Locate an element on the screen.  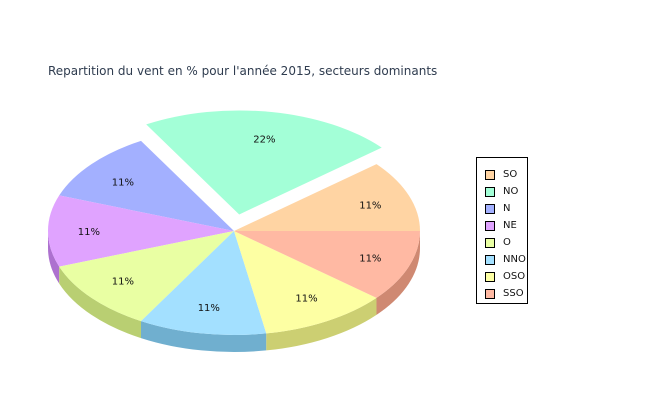
chart-legend: SO NO N NE O NNO OSO SSO is located at coordinates (502, 230).